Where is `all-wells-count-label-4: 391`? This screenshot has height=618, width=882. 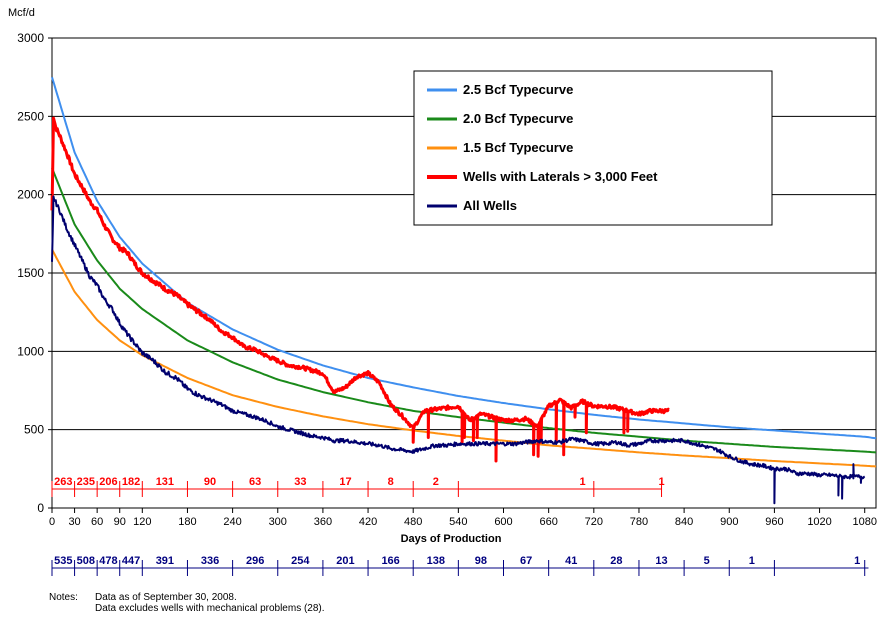 all-wells-count-label-4: 391 is located at coordinates (165, 561).